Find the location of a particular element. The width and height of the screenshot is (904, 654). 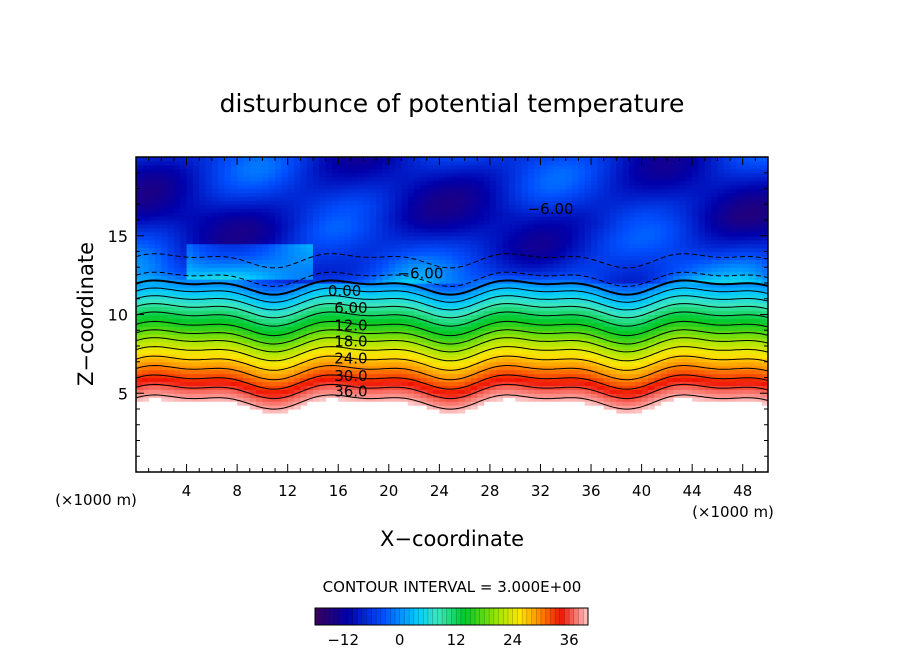

x-tick-label: 24 is located at coordinates (439, 491).